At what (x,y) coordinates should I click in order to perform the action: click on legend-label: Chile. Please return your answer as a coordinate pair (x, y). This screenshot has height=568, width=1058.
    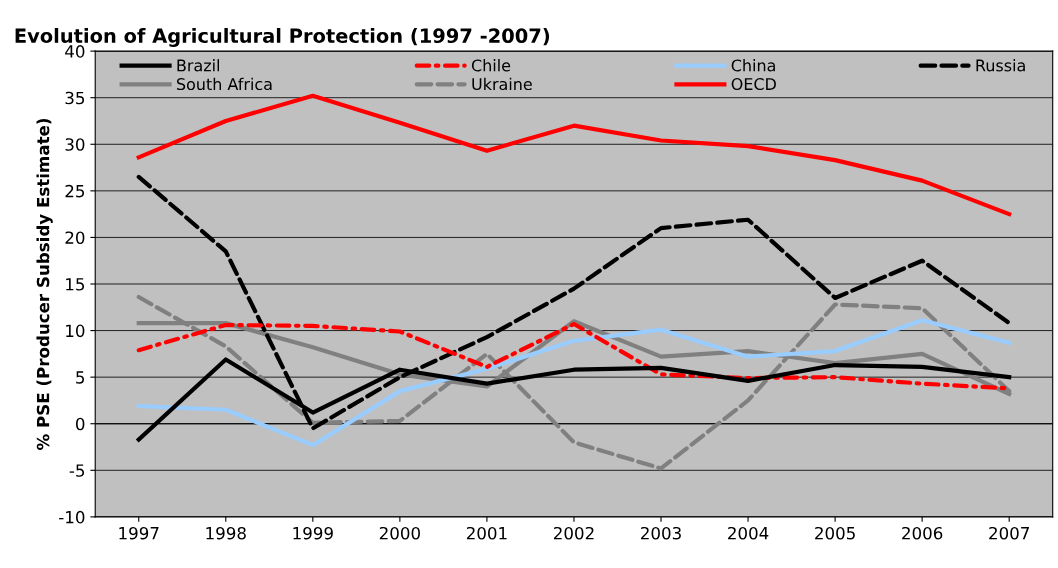
    Looking at the image, I should click on (491, 65).